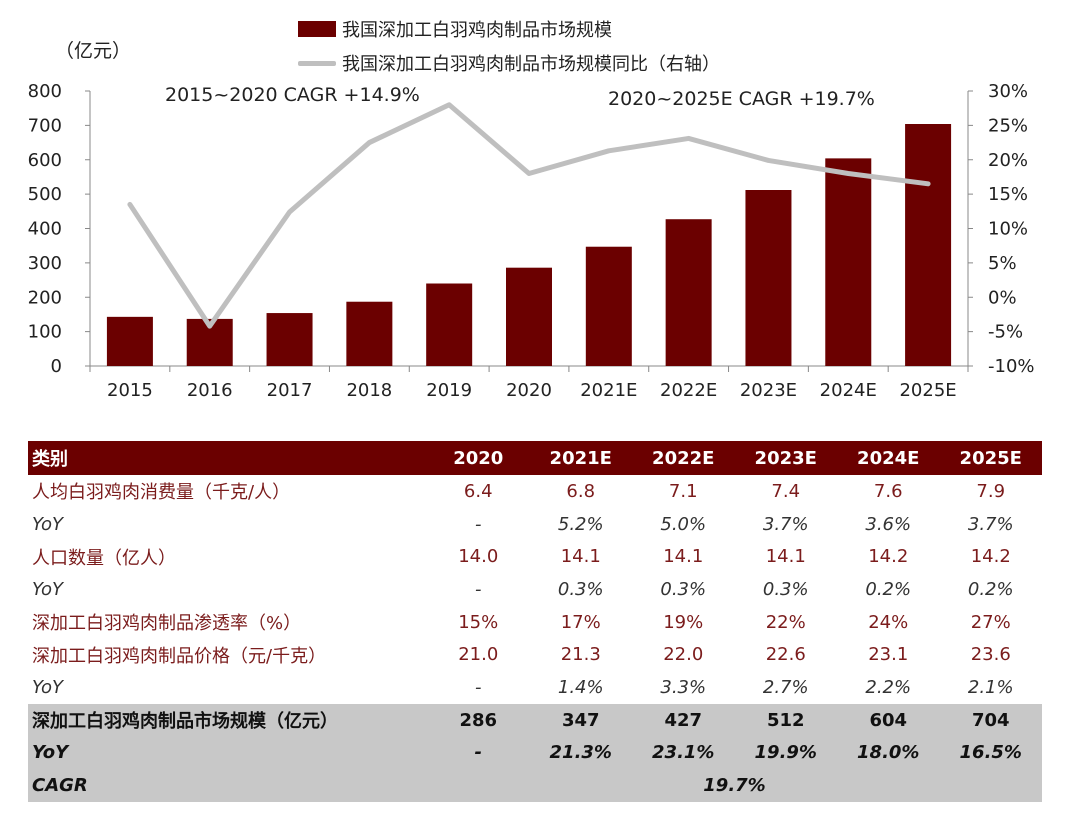  I want to click on table-header-cell: 2023E, so click(785, 458).